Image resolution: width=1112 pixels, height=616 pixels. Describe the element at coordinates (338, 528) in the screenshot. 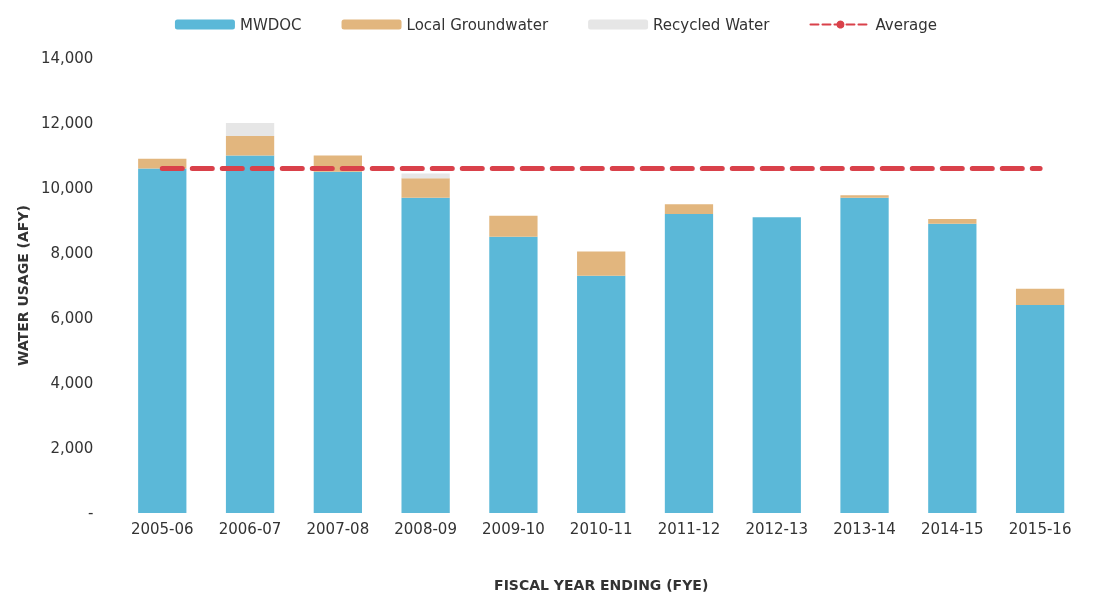

I see `x-tick-label: 2007-08` at that location.